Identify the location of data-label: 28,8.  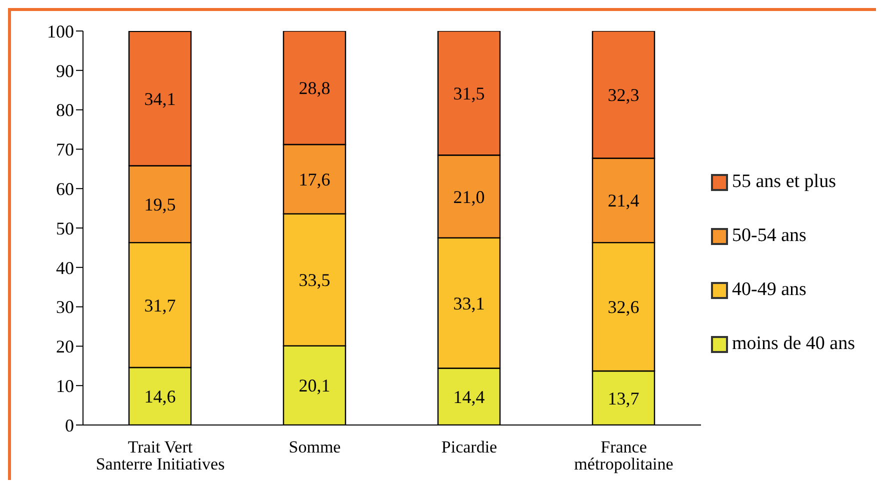
(314, 88).